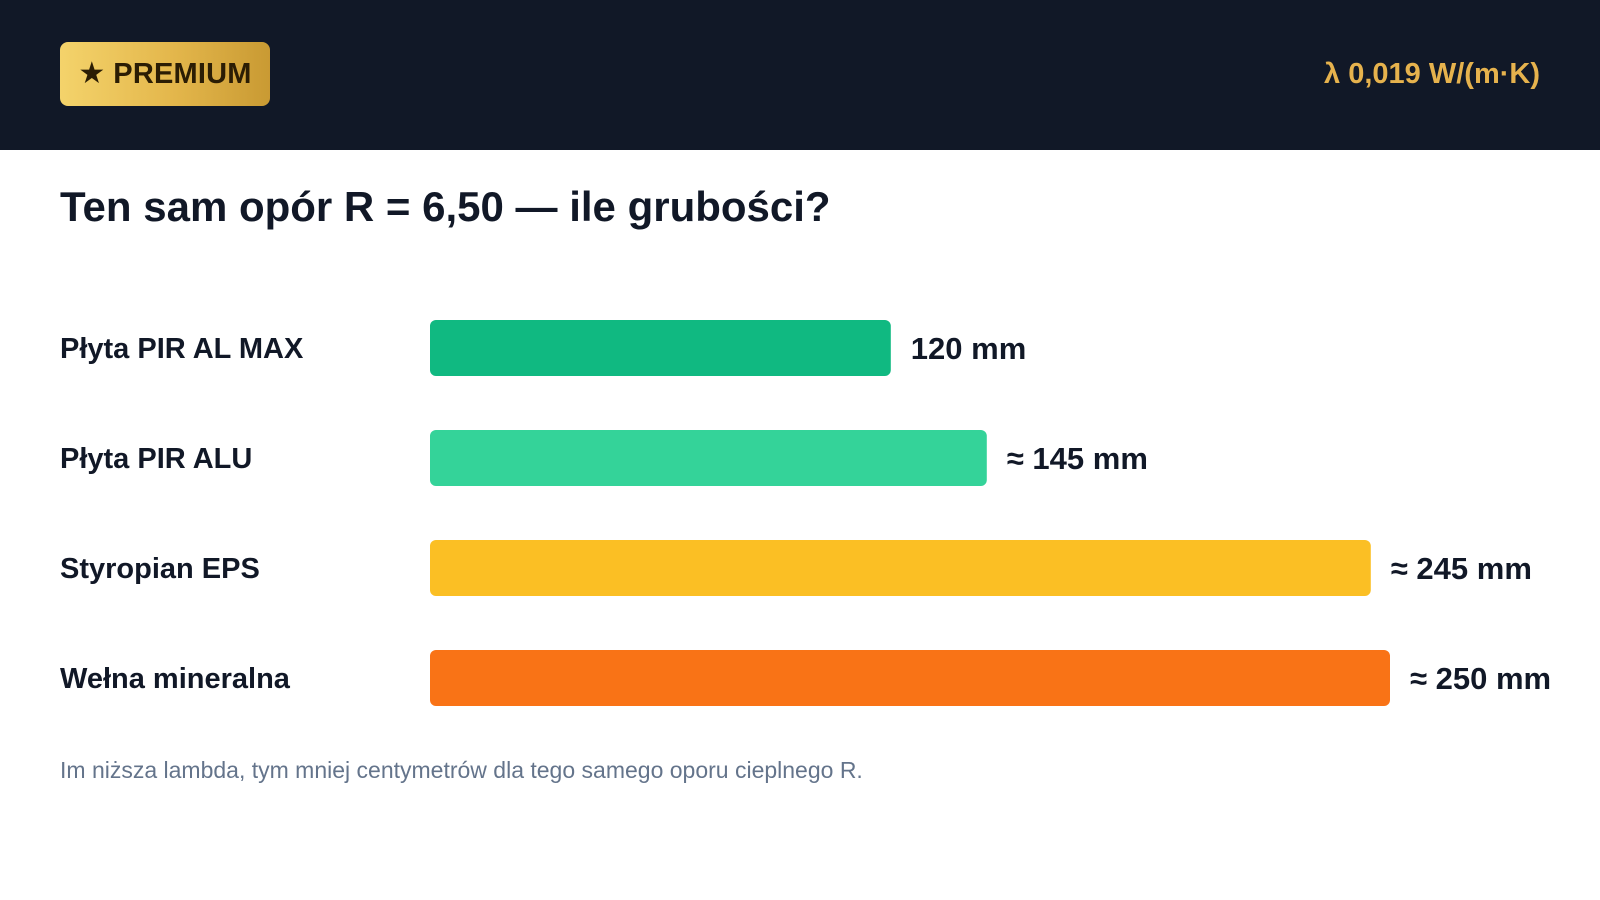 Image resolution: width=1600 pixels, height=900 pixels. I want to click on category-label: Styropian EPS, so click(160, 569).